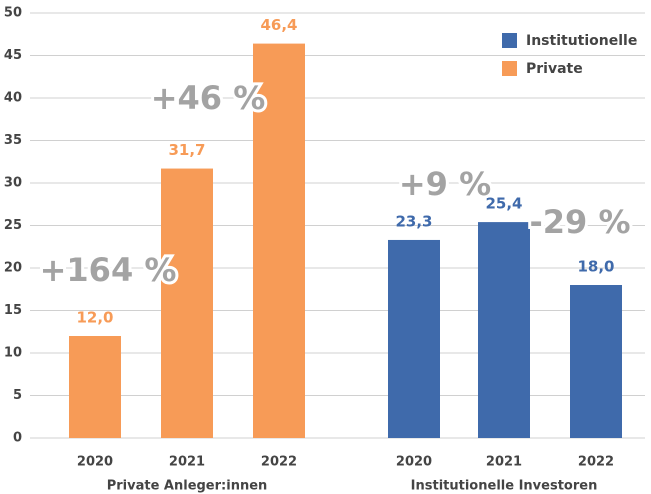 This screenshot has width=651, height=494. I want to click on legend-label: Institutionelle, so click(581, 41).